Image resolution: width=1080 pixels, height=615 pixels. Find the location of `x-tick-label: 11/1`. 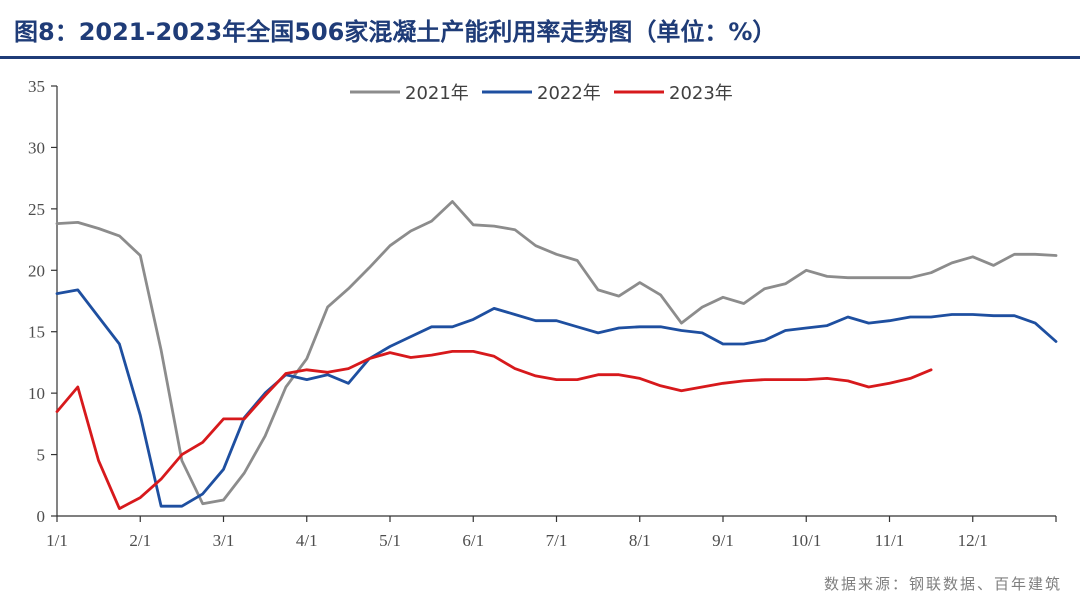

x-tick-label: 11/1 is located at coordinates (890, 540).